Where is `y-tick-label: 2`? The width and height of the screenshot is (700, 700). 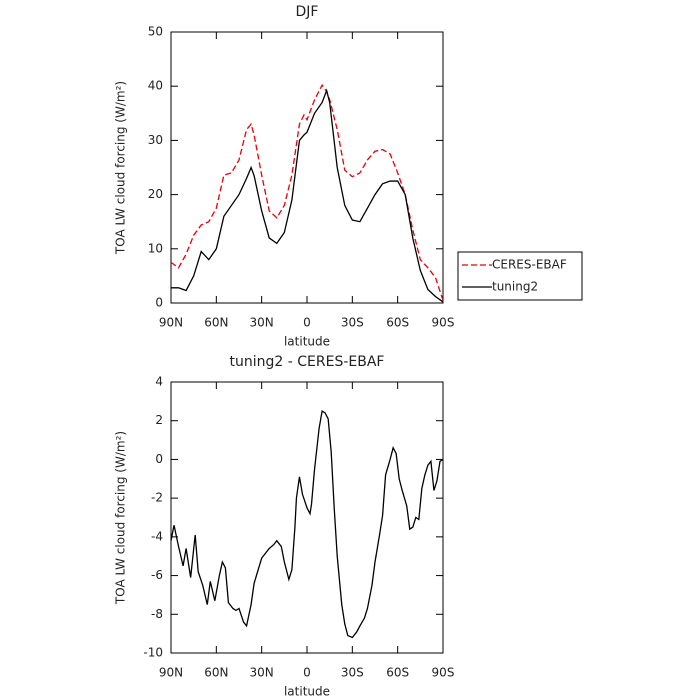 y-tick-label: 2 is located at coordinates (159, 420).